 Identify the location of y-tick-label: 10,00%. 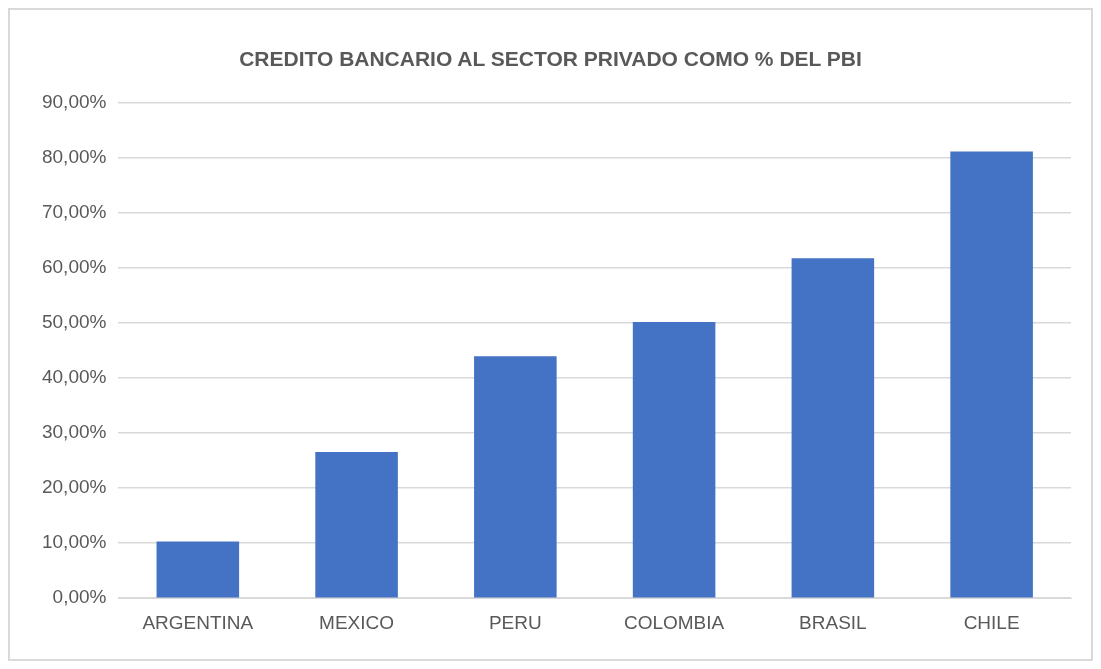
(74, 542).